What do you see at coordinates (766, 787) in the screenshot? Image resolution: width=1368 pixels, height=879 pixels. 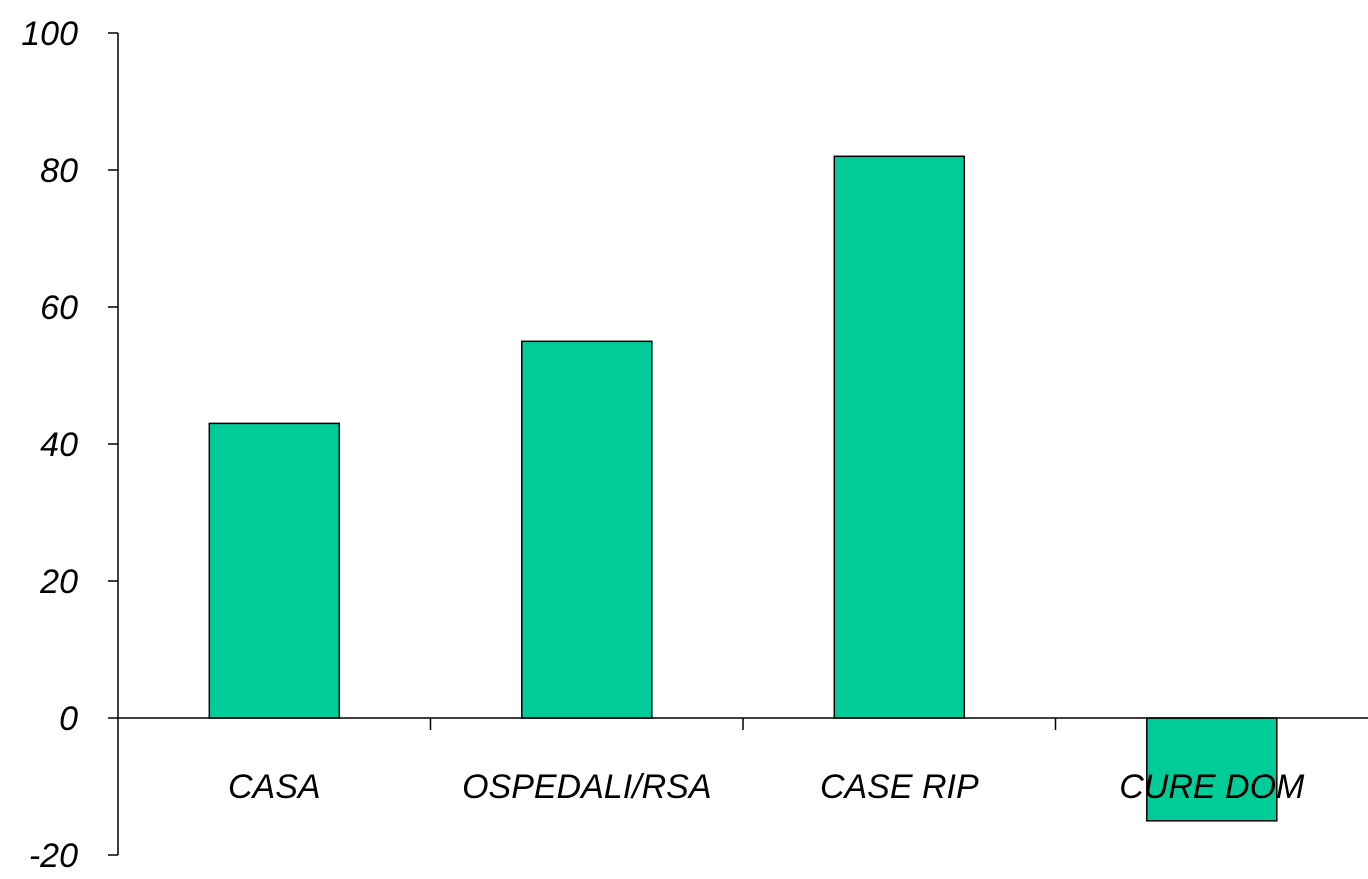 I see `x-axis-labels: CASA OSPEDALI/RSA CASE RIP CURE DOM` at bounding box center [766, 787].